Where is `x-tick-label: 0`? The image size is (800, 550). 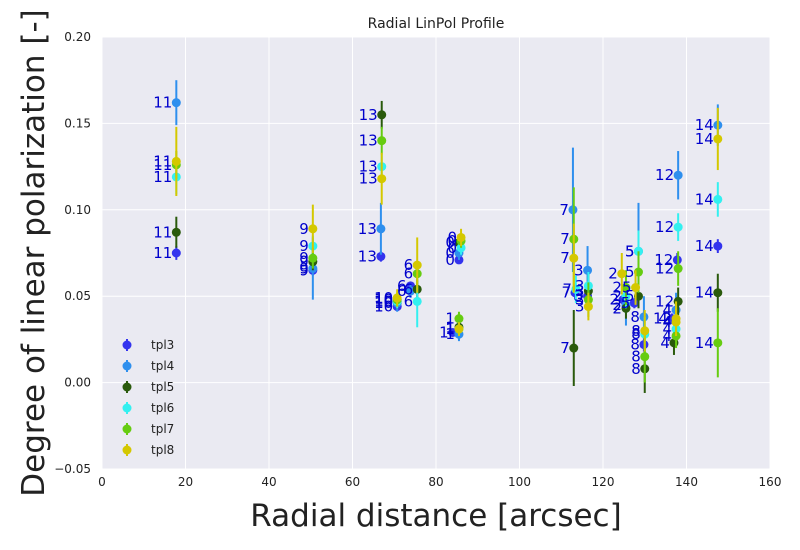 x-tick-label: 0 is located at coordinates (102, 482).